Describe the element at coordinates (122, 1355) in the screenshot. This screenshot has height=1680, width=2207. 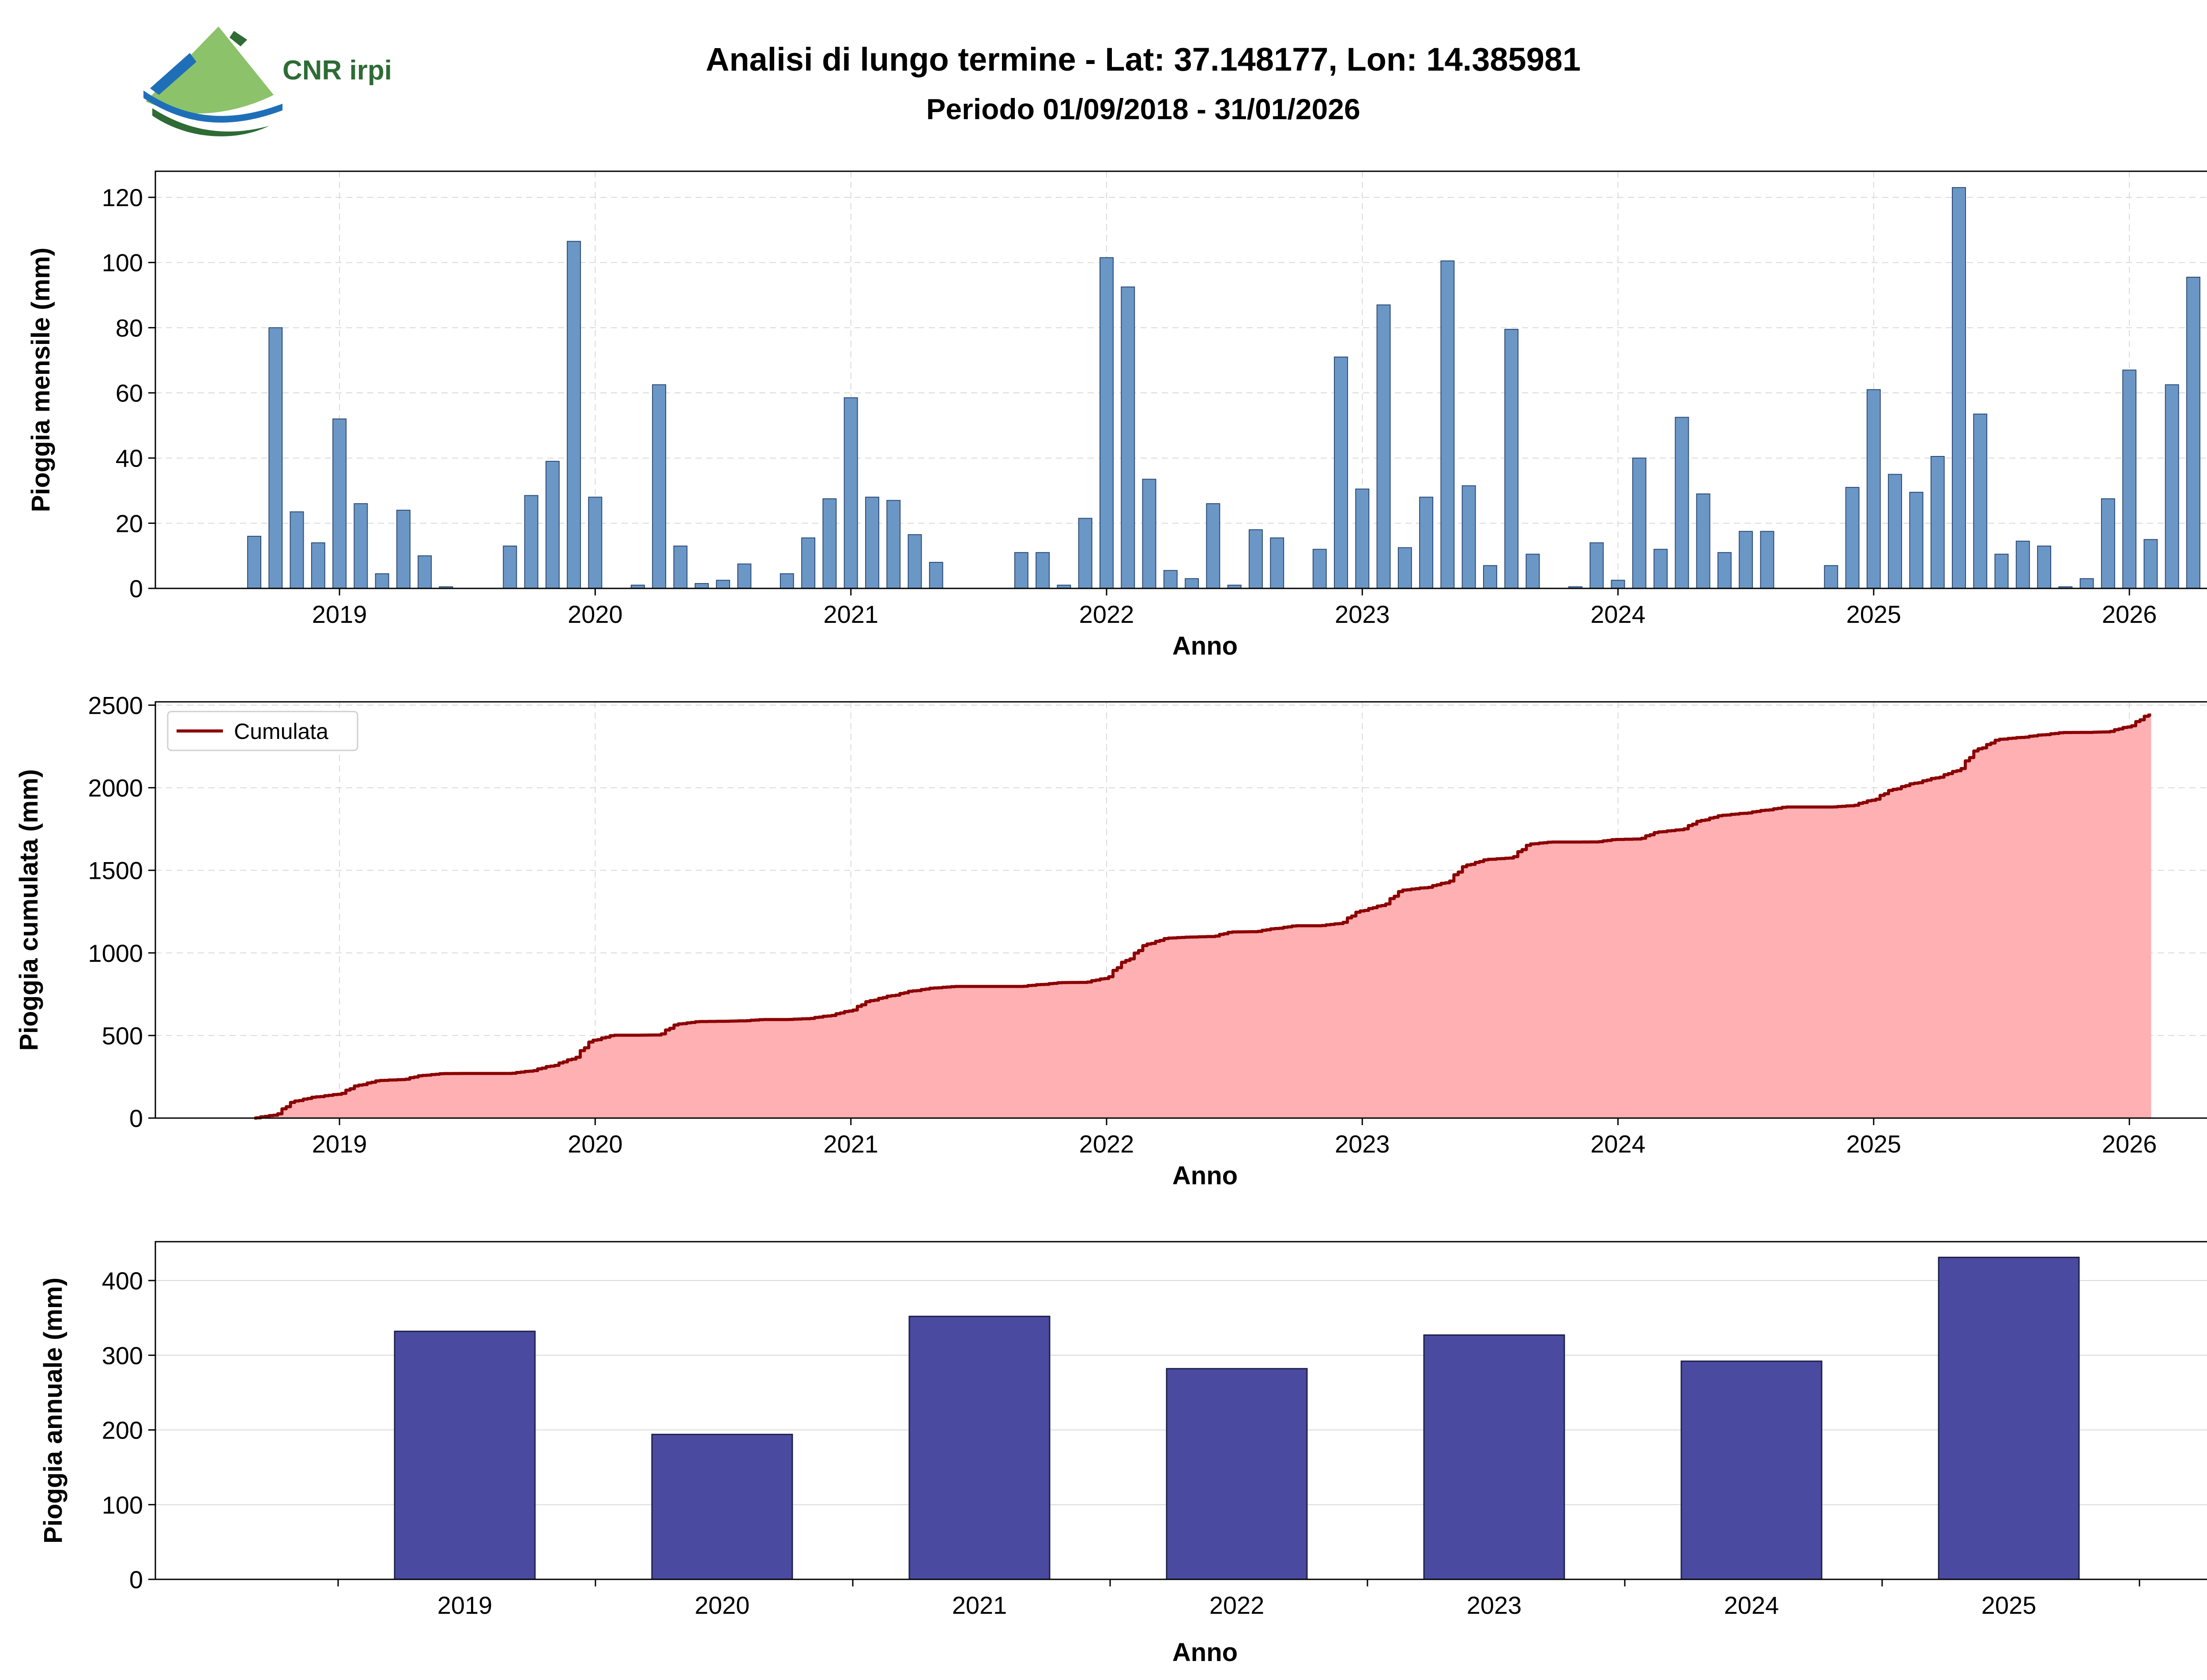
I see `y-tick-label: 300` at that location.